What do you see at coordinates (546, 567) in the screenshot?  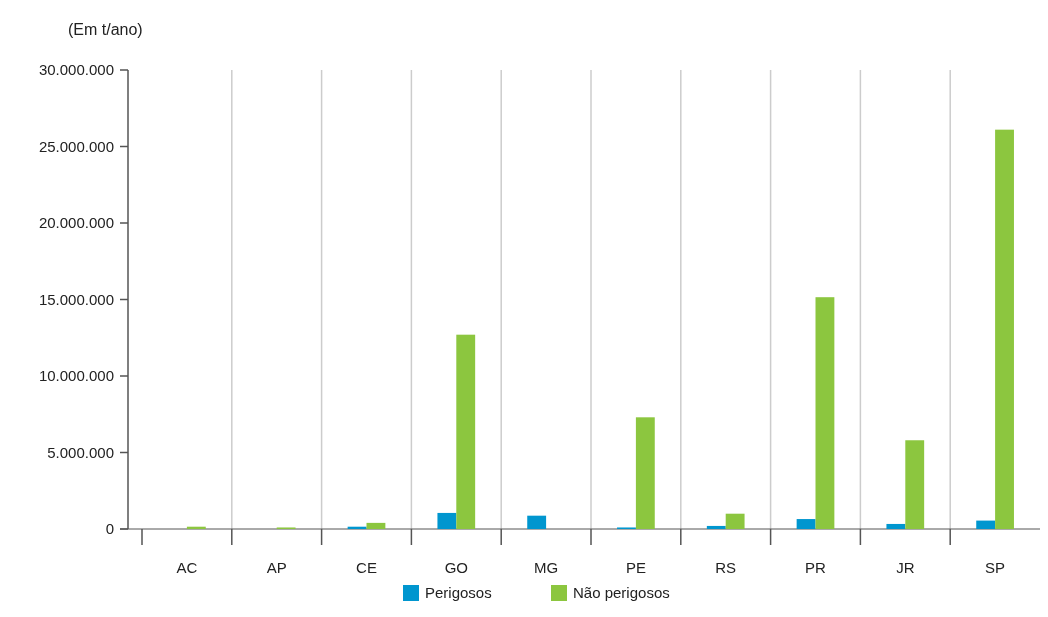 I see `x-tick-label: MG` at bounding box center [546, 567].